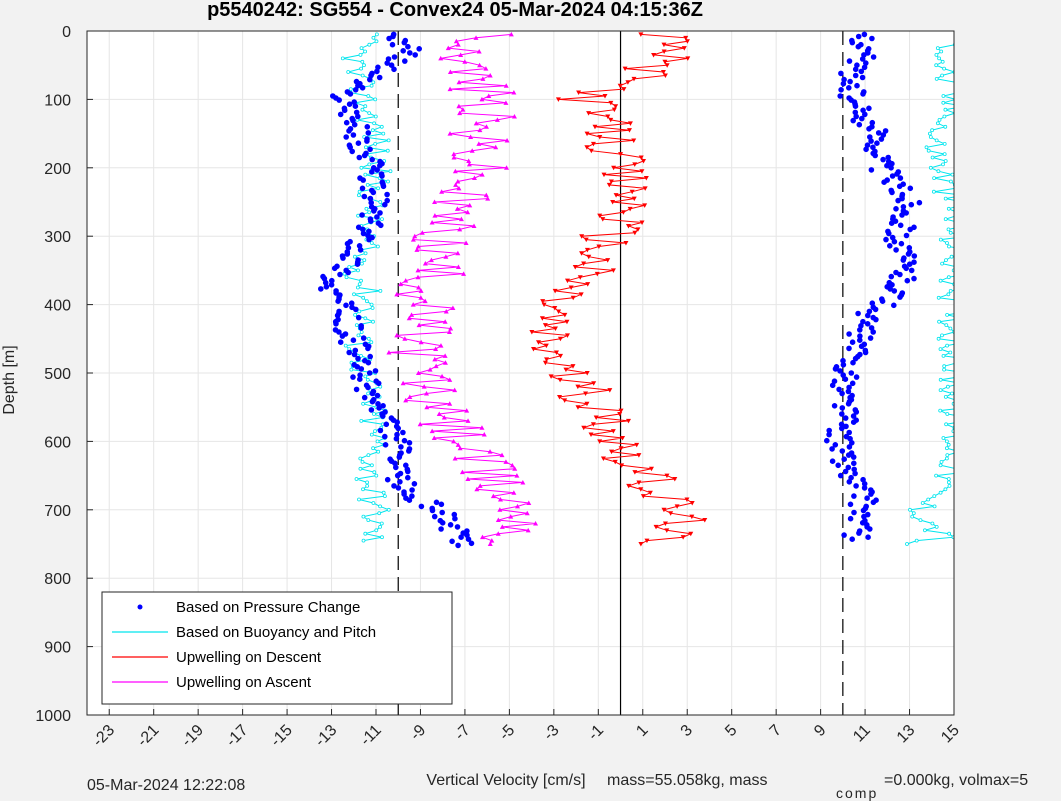 This screenshot has width=1061, height=801. Describe the element at coordinates (268, 607) in the screenshot. I see `legend-label: Based on Pressure Change` at that location.